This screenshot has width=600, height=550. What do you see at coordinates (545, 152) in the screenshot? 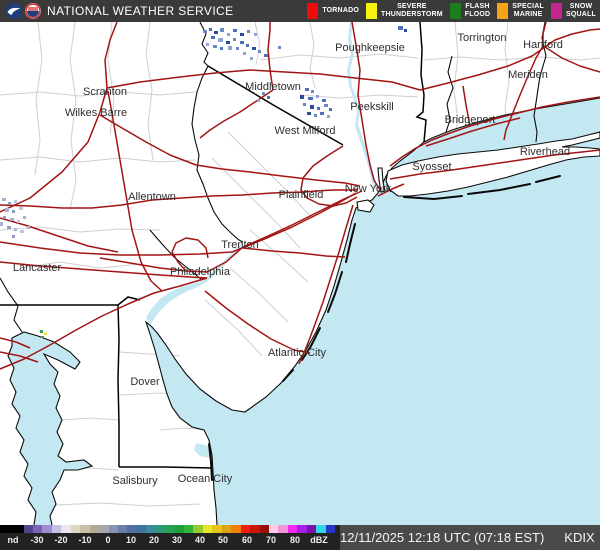
I see `city-label: Riverhead` at bounding box center [545, 152].